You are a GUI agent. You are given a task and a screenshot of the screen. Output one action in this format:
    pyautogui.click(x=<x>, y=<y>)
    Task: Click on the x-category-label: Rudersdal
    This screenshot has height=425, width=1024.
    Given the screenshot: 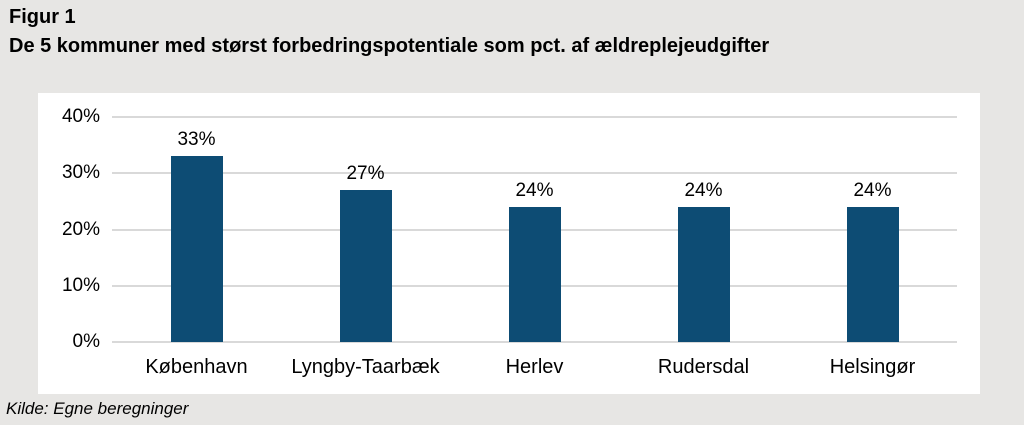 What is the action you would take?
    pyautogui.click(x=703, y=367)
    